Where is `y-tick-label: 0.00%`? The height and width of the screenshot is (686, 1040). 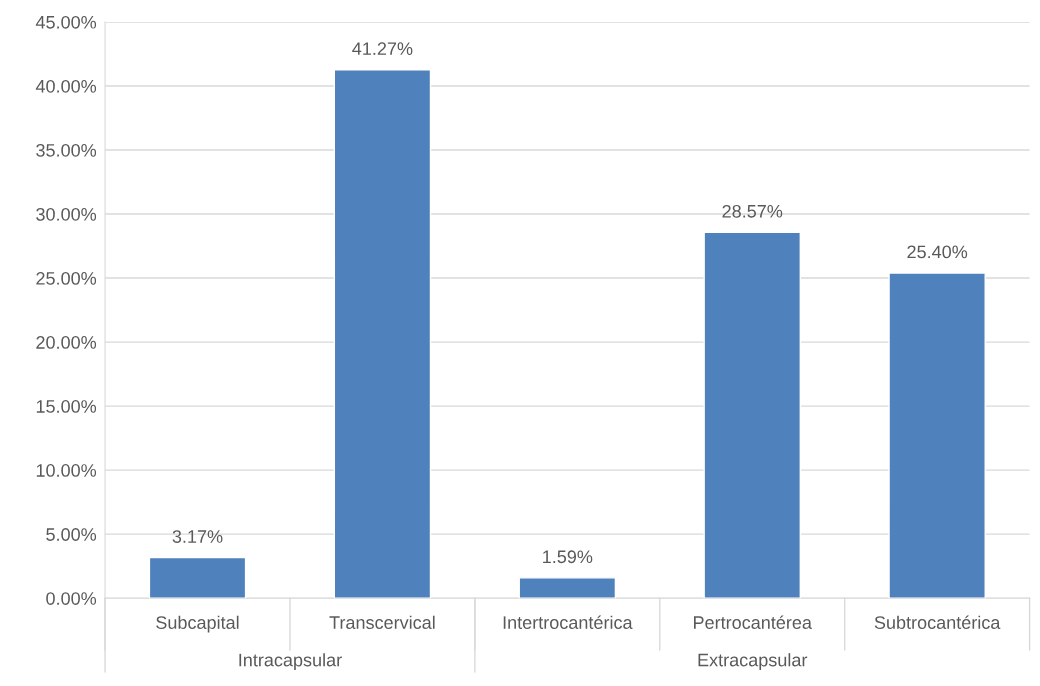
y-tick-label: 0.00% is located at coordinates (71, 598).